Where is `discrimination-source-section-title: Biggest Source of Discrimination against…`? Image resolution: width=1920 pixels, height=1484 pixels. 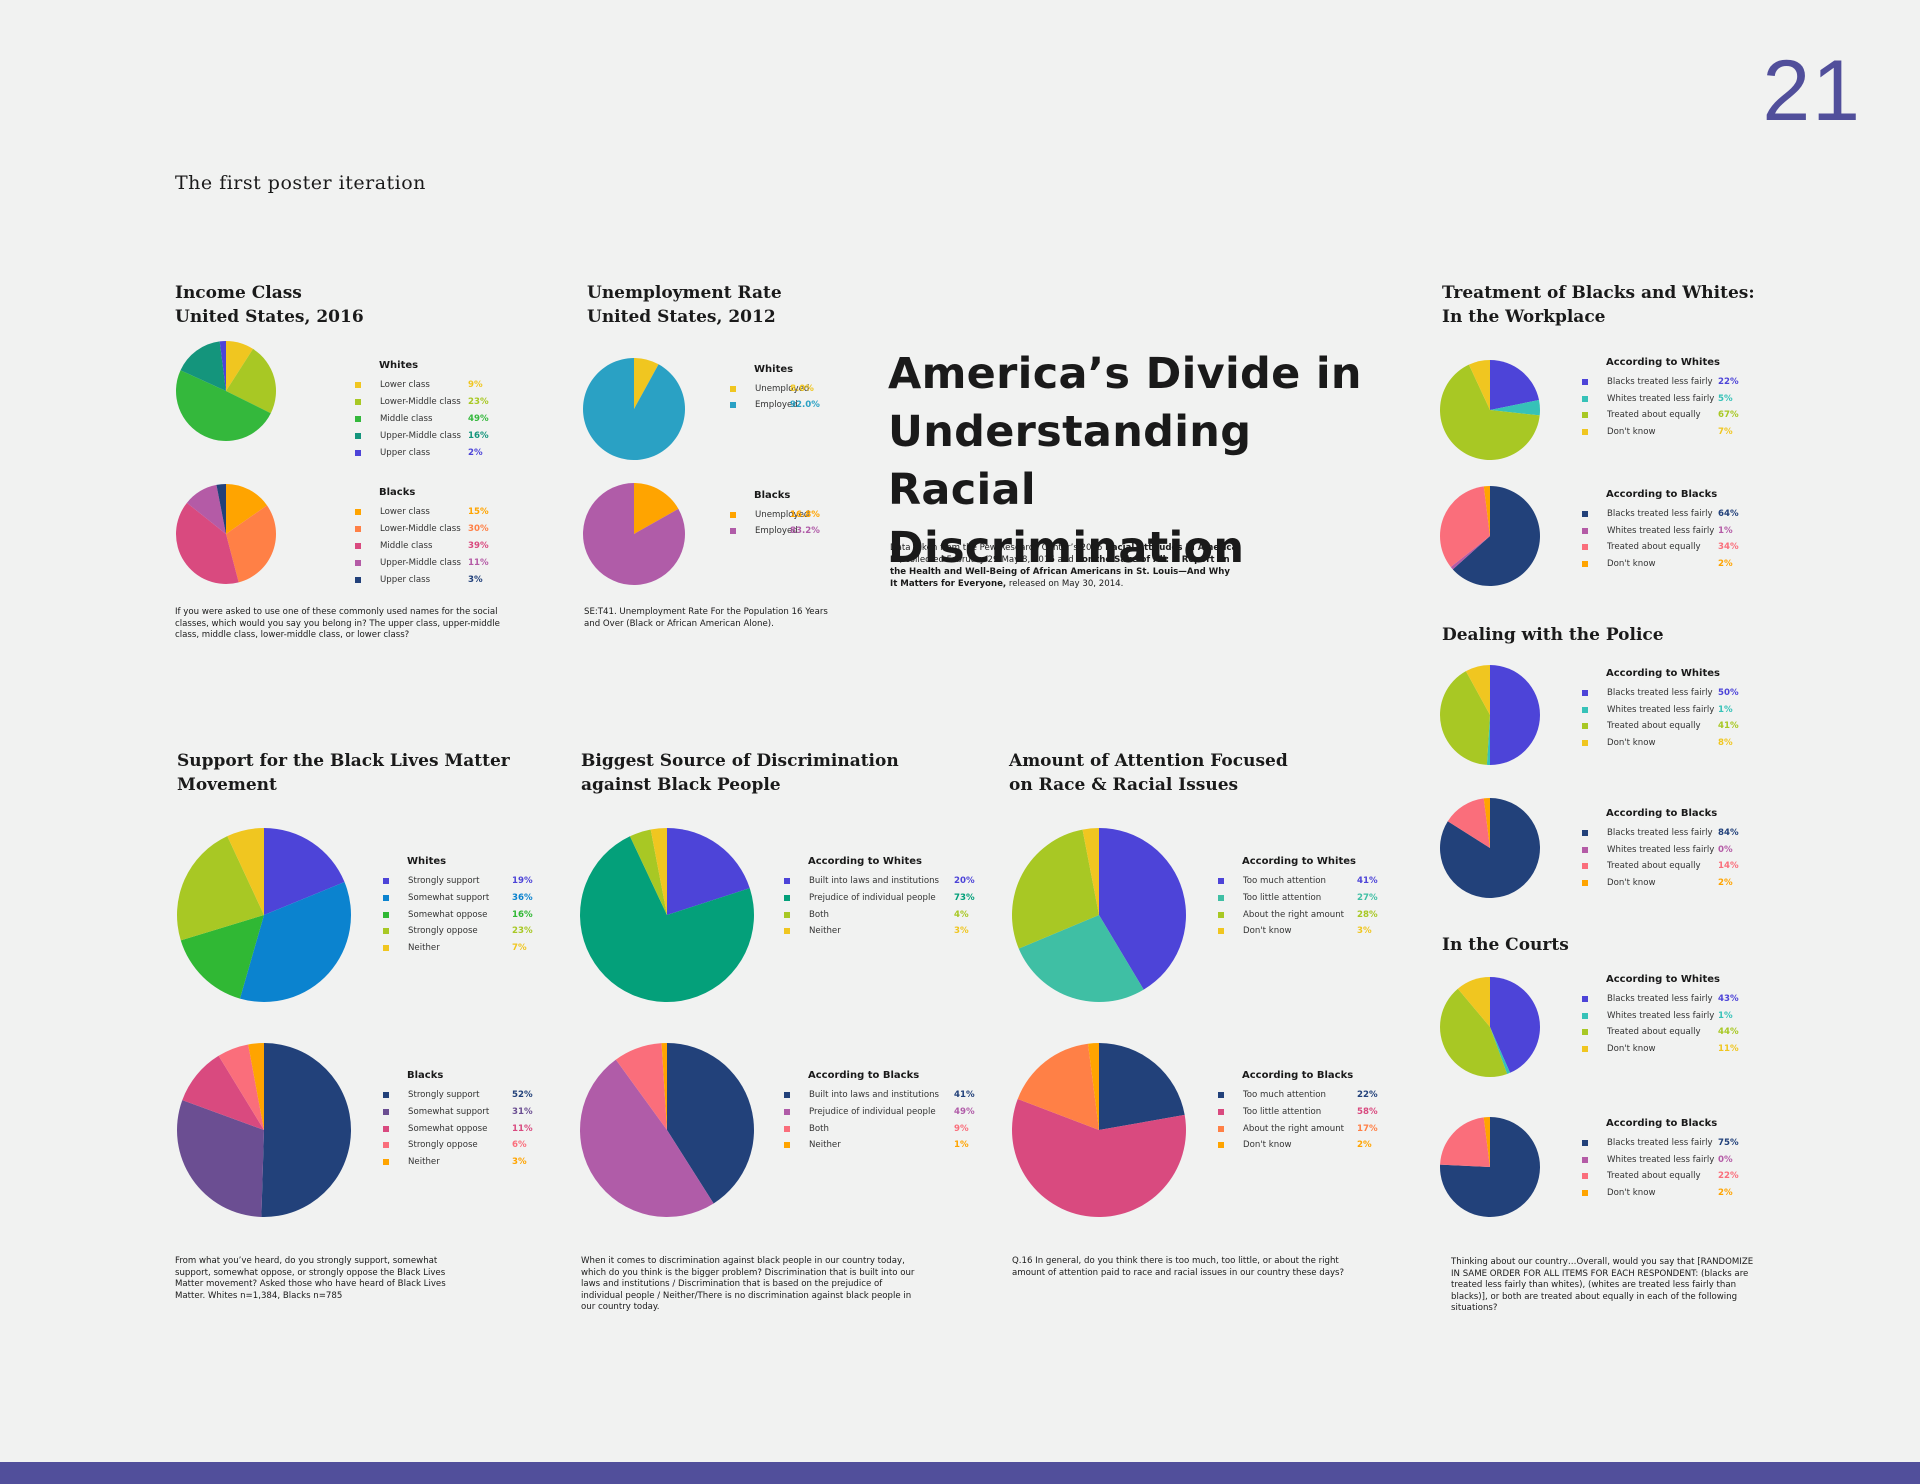
discrimination-source-section-title: Biggest Source of Discrimination against… is located at coordinates (740, 773).